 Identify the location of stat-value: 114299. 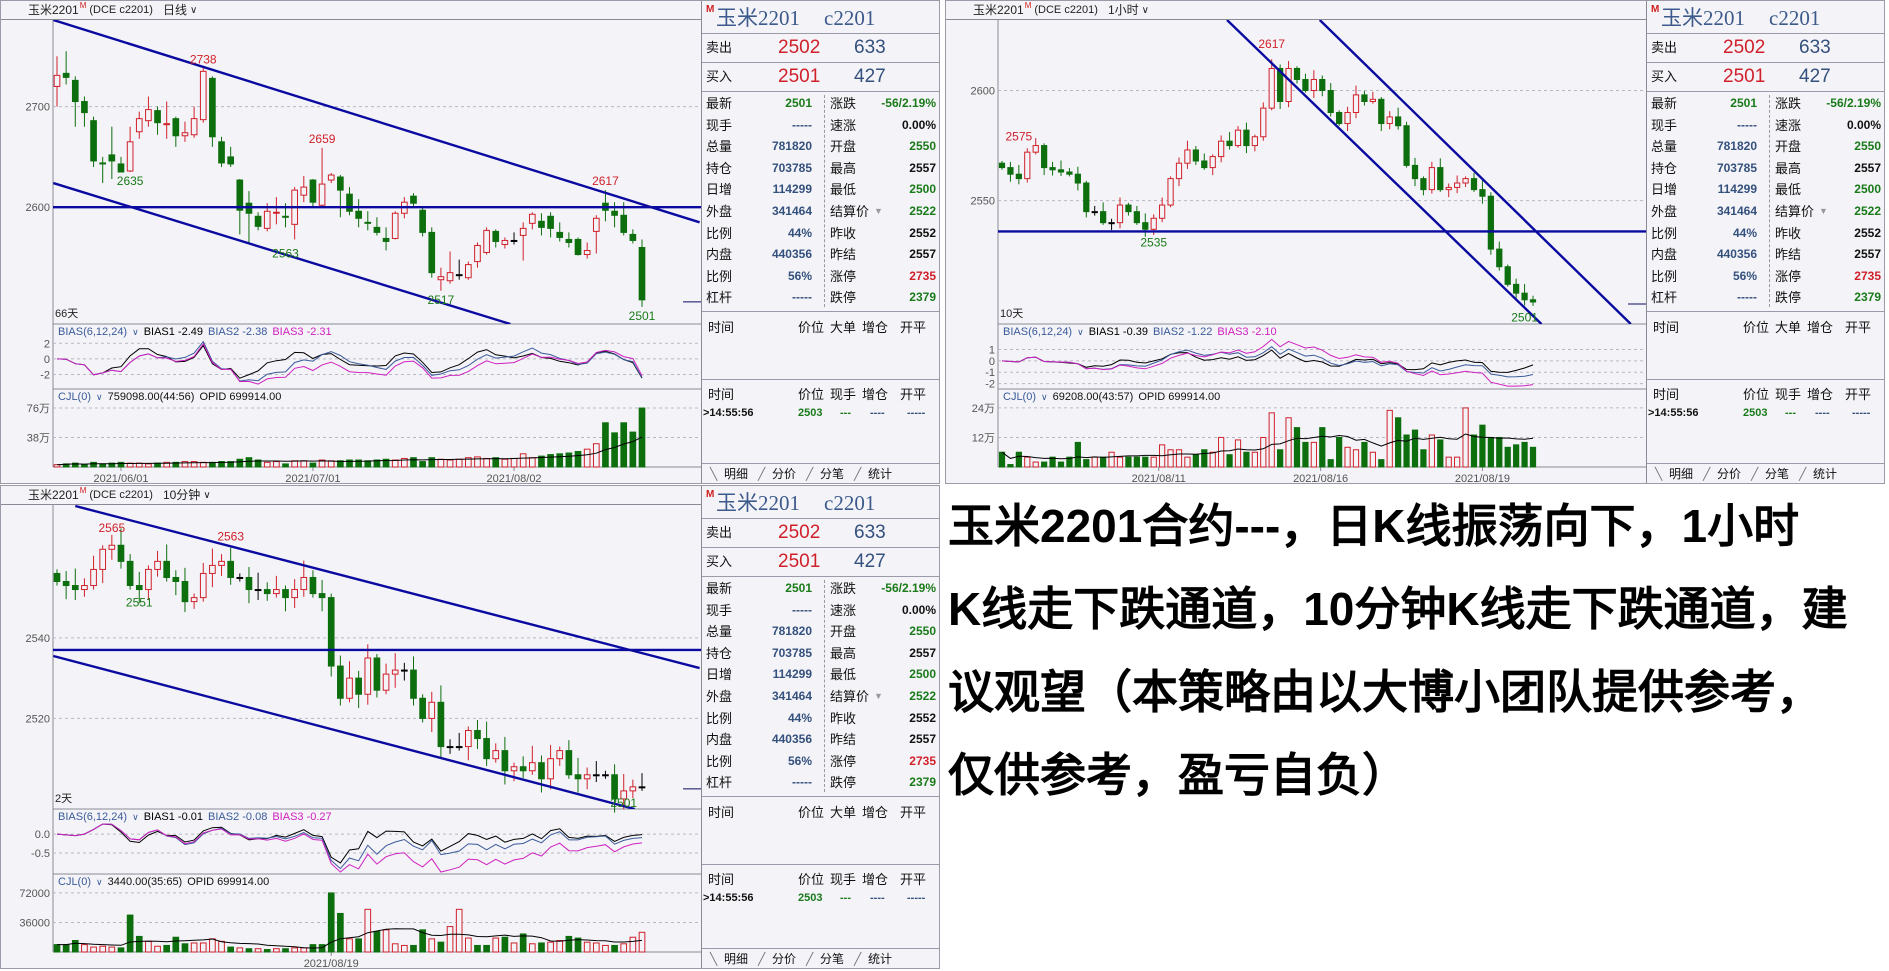
(1737, 189).